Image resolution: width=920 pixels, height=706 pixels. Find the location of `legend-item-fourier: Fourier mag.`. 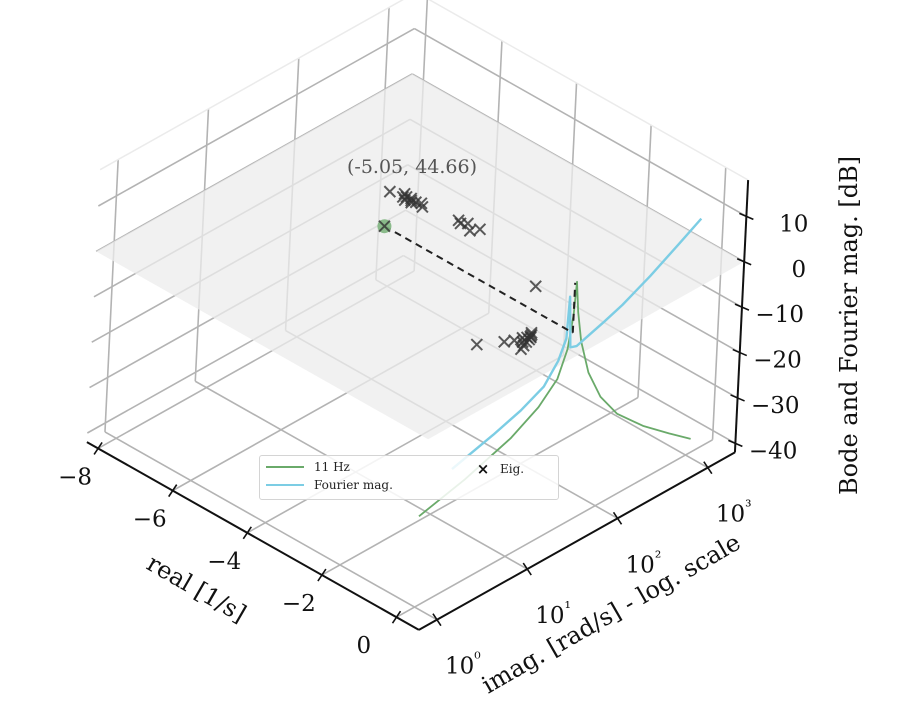

legend-item-fourier: Fourier mag. is located at coordinates (329, 485).